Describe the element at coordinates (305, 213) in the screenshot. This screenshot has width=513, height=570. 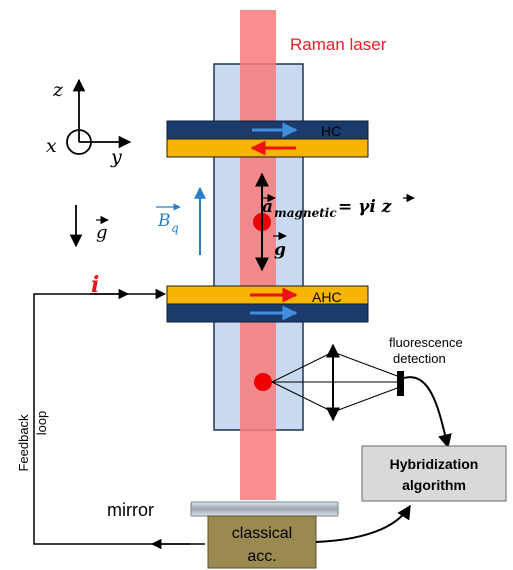
I see `accel-subscript: magnetic` at that location.